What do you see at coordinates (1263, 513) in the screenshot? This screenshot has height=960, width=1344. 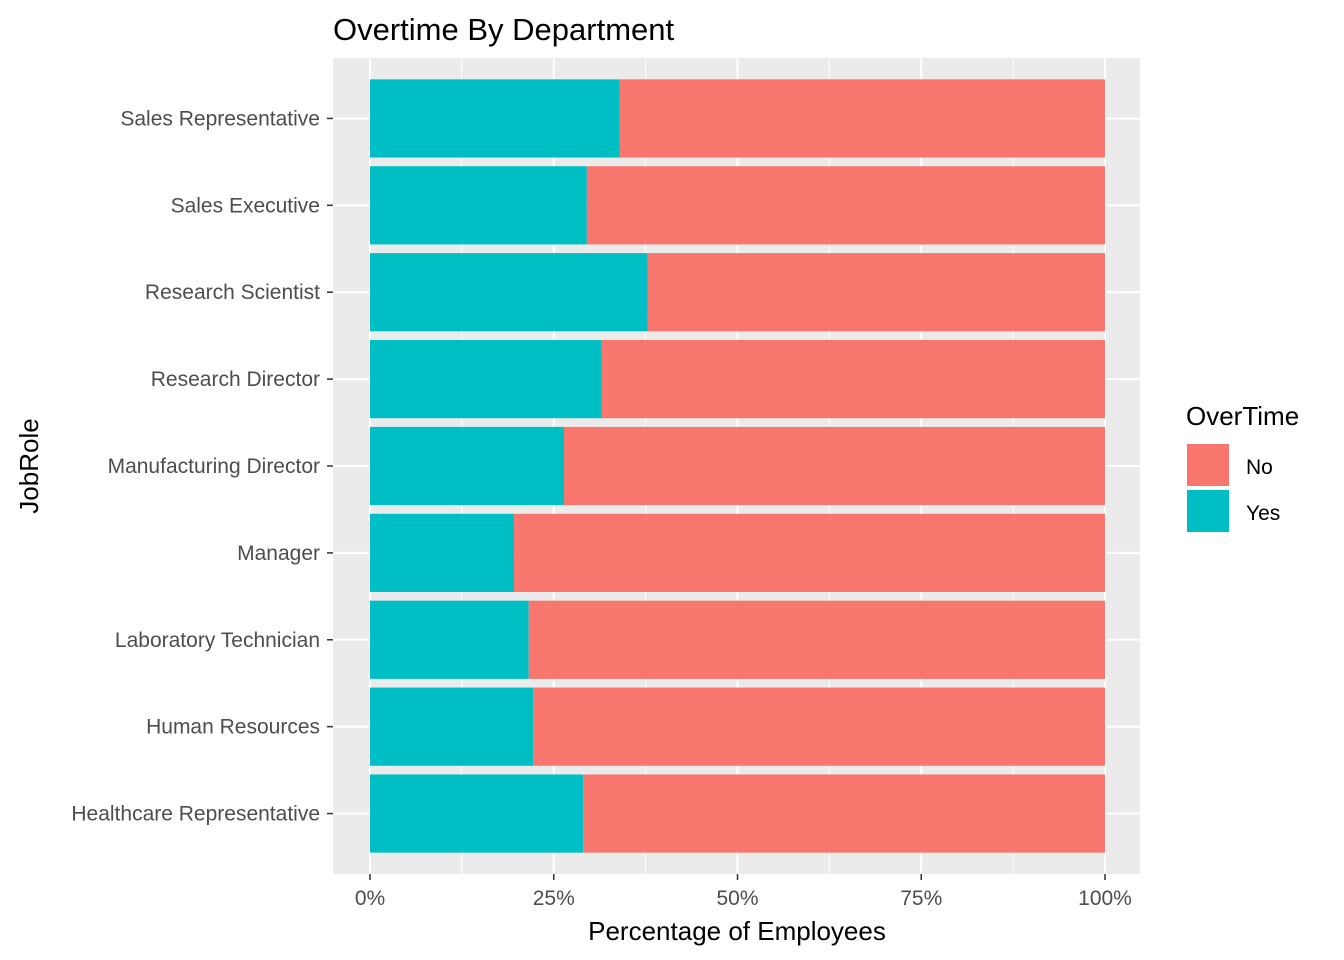 I see `legend-label-yes: Yes` at bounding box center [1263, 513].